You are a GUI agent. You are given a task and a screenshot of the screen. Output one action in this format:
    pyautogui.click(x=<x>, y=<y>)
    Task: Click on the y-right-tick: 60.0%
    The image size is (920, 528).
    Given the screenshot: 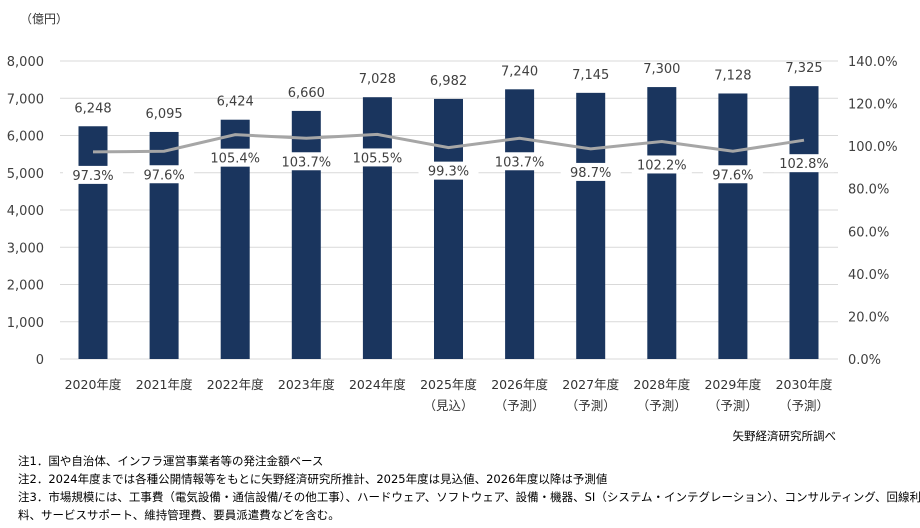 What is the action you would take?
    pyautogui.click(x=868, y=232)
    